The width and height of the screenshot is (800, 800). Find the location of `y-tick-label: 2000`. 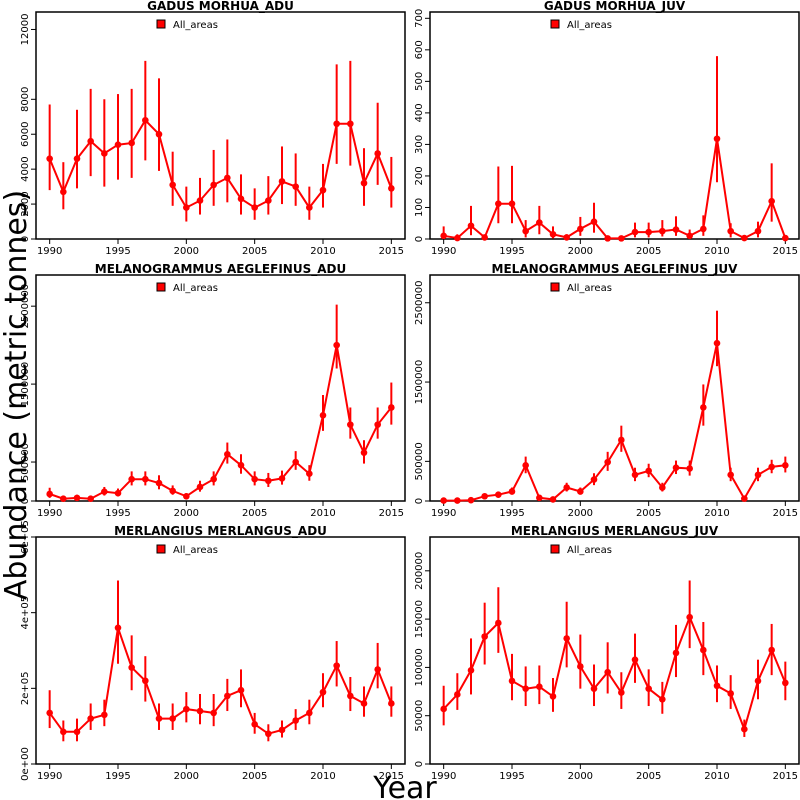

y-tick-label: 2000 is located at coordinates (25, 203).